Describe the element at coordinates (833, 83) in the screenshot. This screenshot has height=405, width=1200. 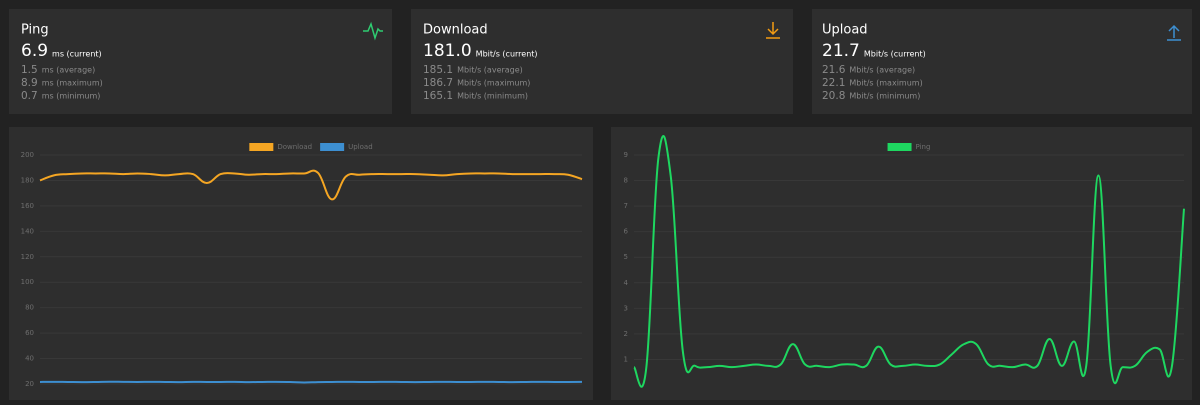
I see `stat-value: 22.1` at that location.